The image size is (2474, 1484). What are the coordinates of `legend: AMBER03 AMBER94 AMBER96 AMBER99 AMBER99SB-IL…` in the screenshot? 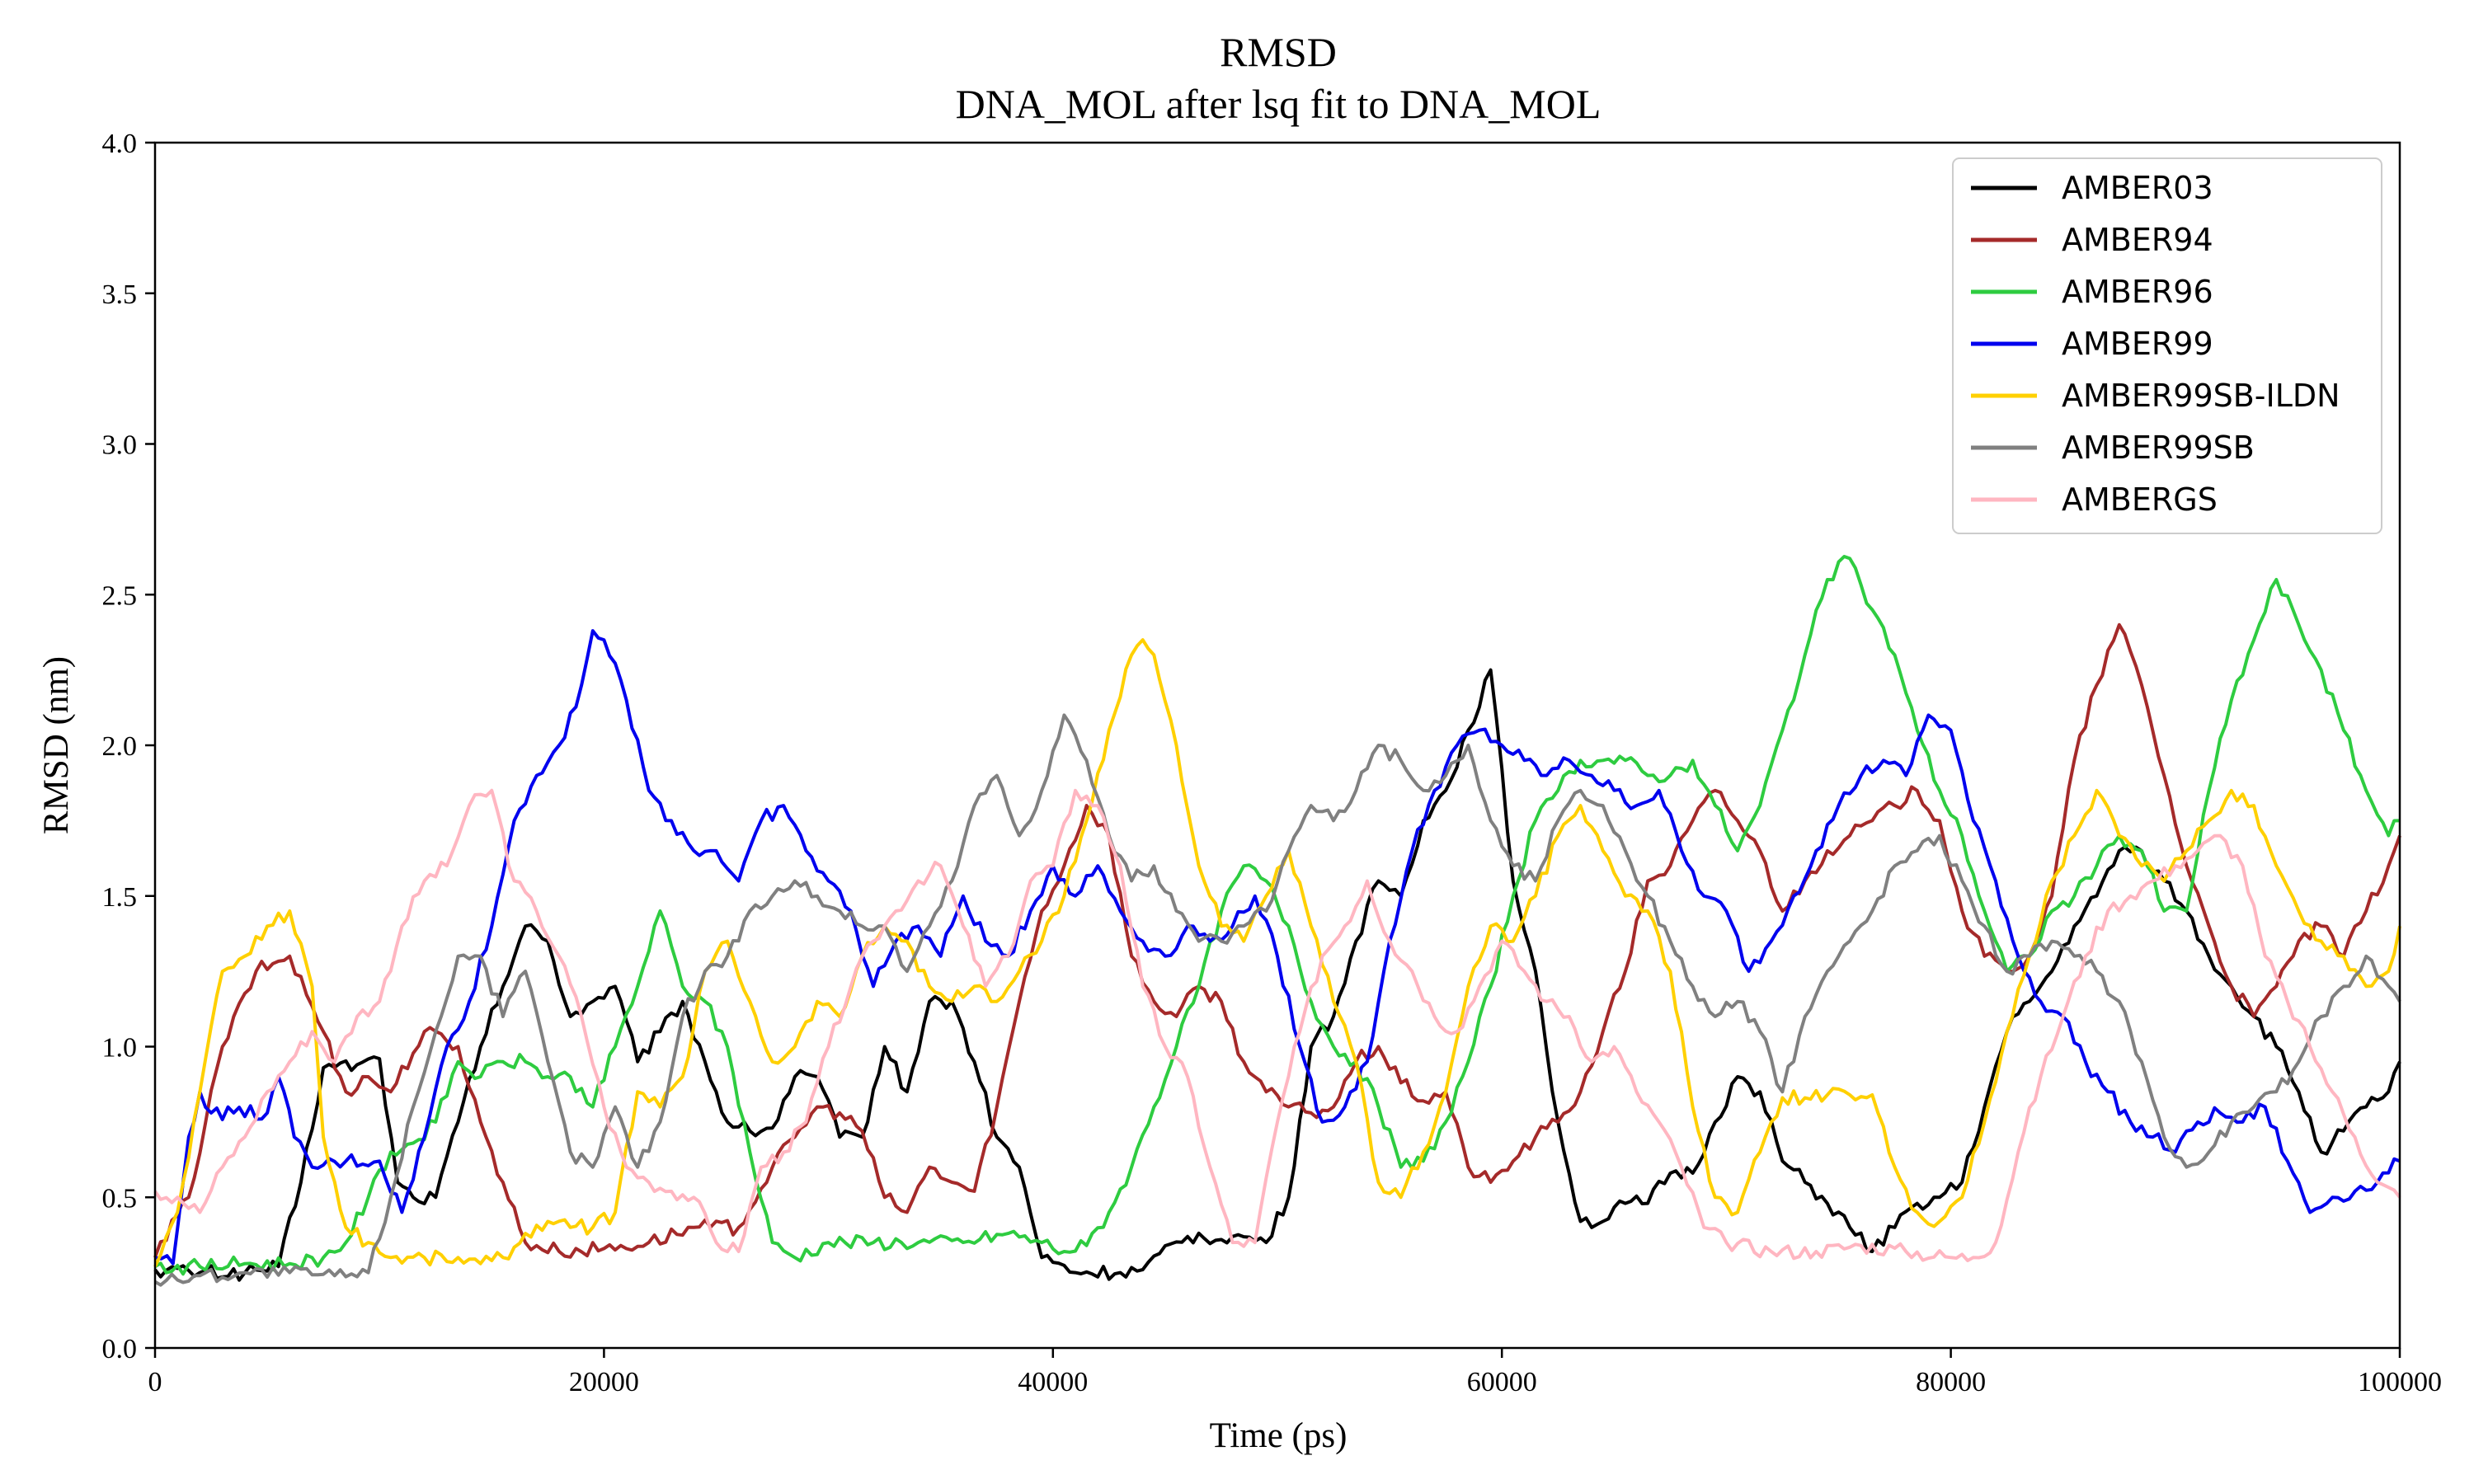 It's located at (2167, 345).